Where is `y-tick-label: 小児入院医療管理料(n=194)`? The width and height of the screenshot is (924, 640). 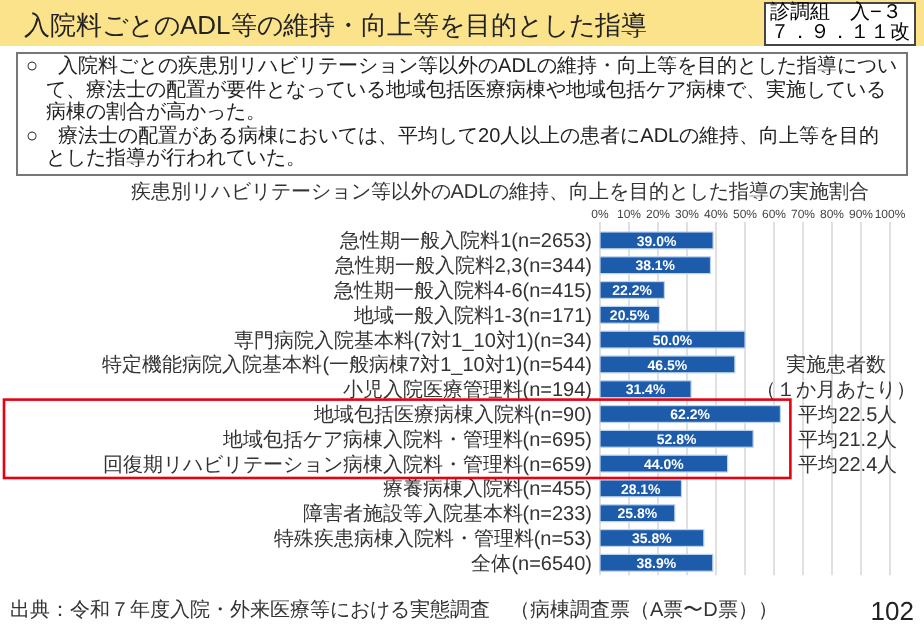 y-tick-label: 小児入院医療管理料(n=194) is located at coordinates (467, 390).